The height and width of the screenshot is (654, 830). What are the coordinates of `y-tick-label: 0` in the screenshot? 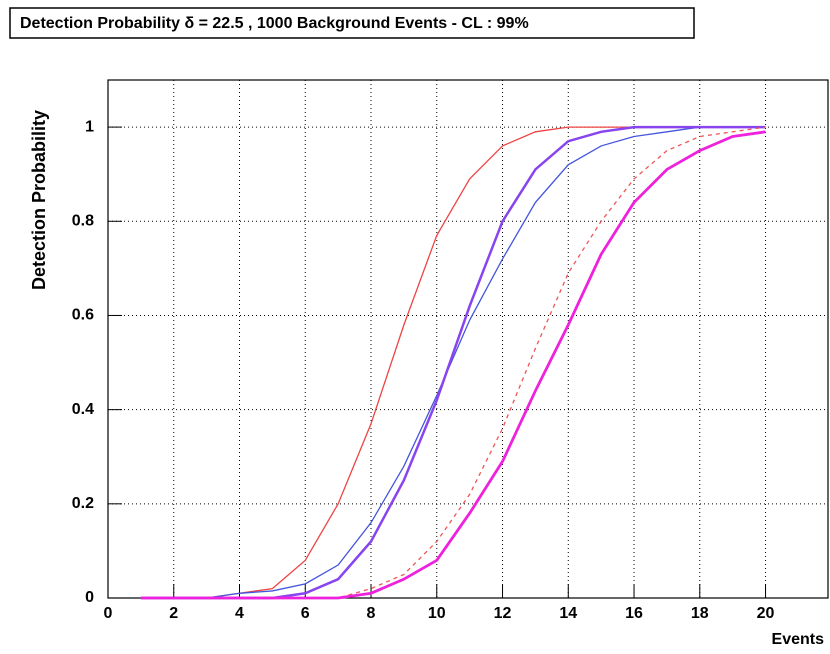 It's located at (89, 597).